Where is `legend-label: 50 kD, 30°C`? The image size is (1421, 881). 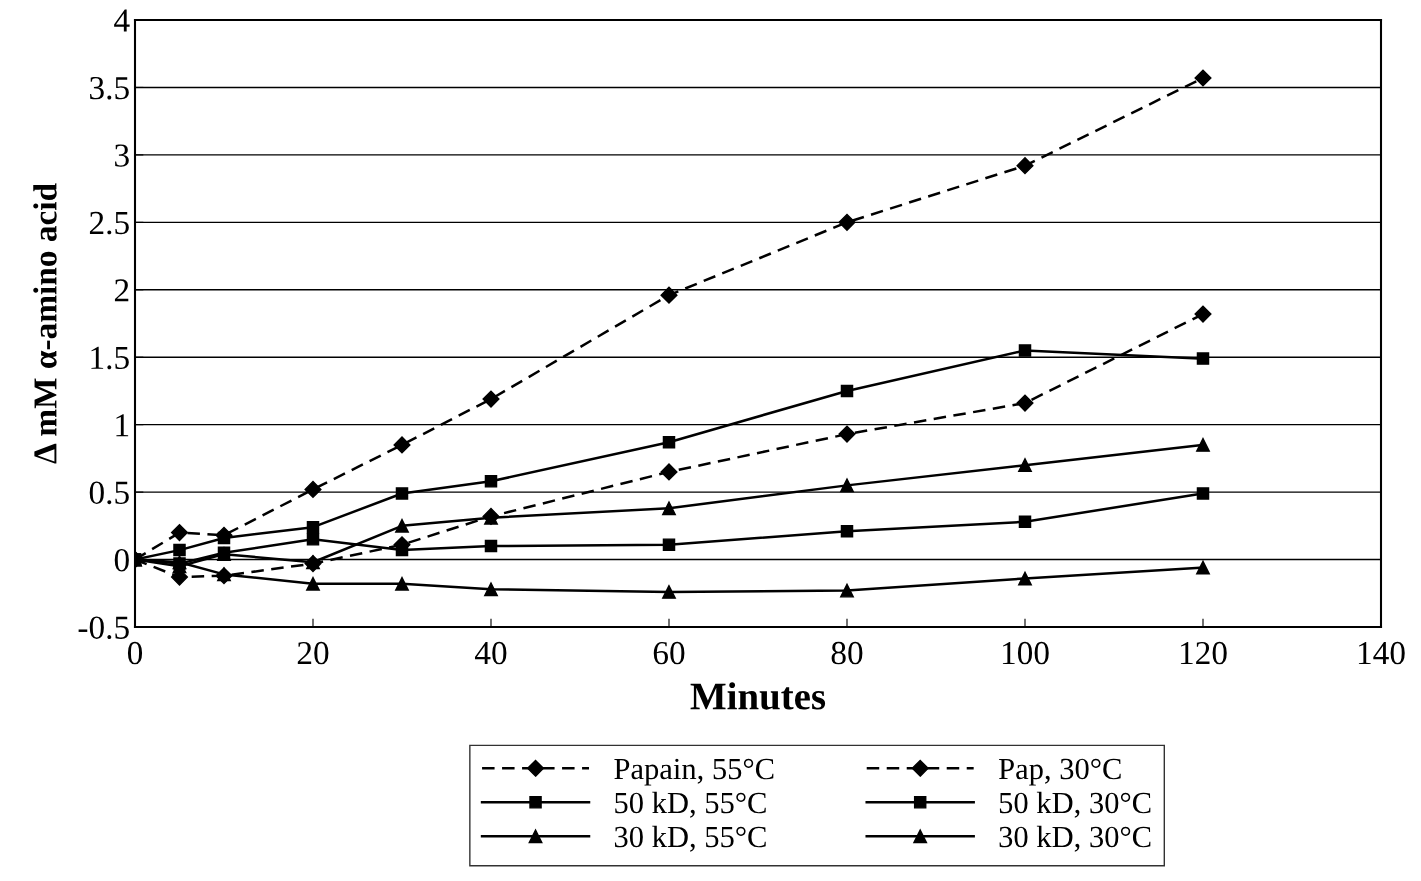 legend-label: 50 kD, 30°C is located at coordinates (1075, 804).